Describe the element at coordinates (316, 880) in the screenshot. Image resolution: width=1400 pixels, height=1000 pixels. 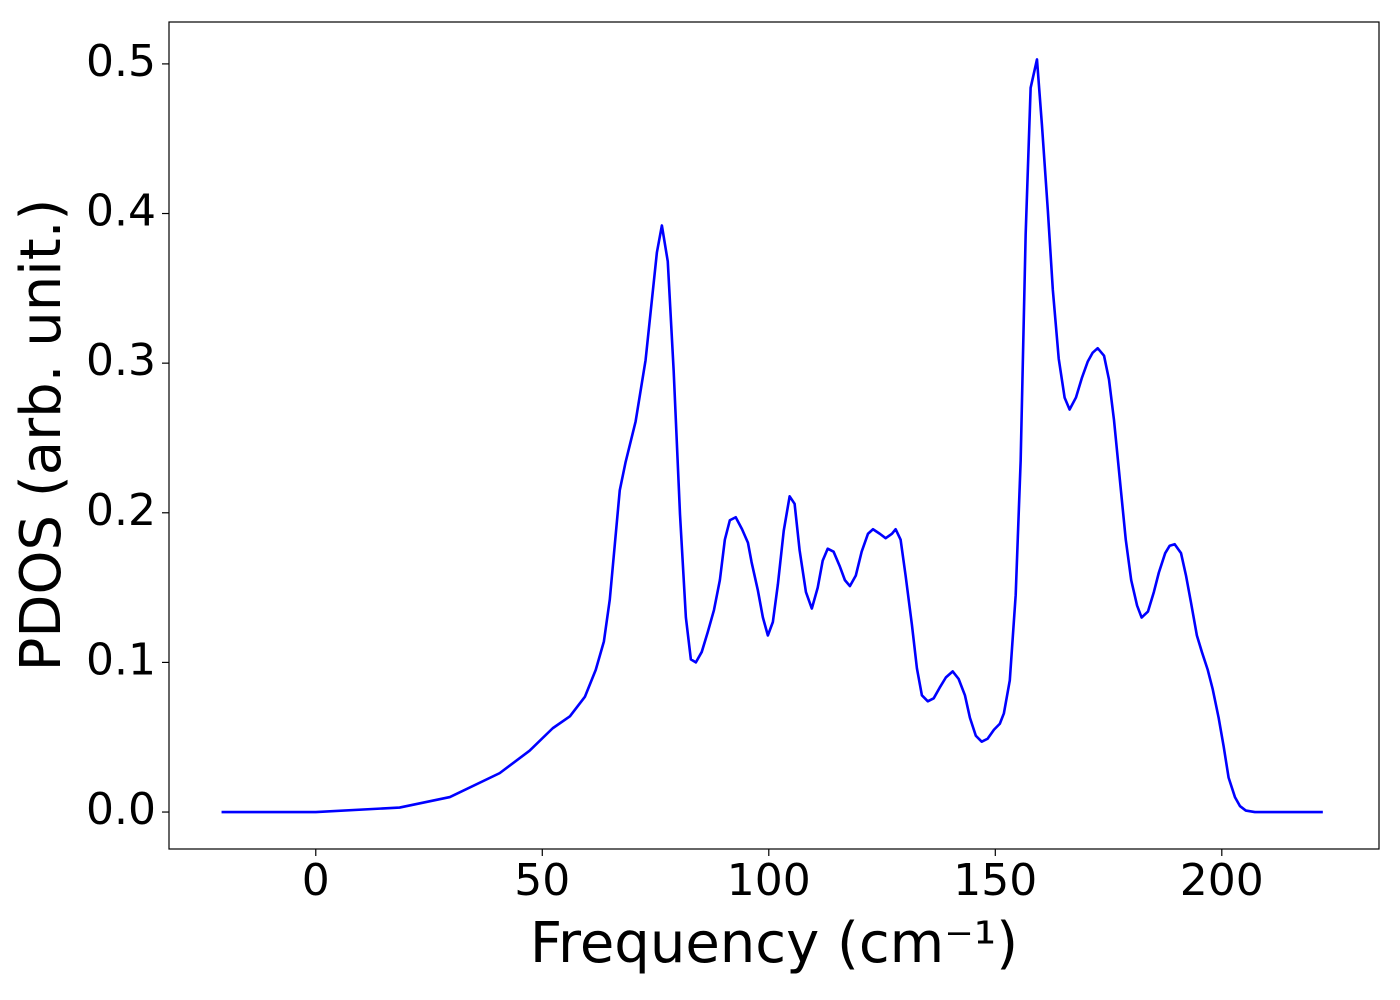
I see `x-tick-label: 0` at that location.